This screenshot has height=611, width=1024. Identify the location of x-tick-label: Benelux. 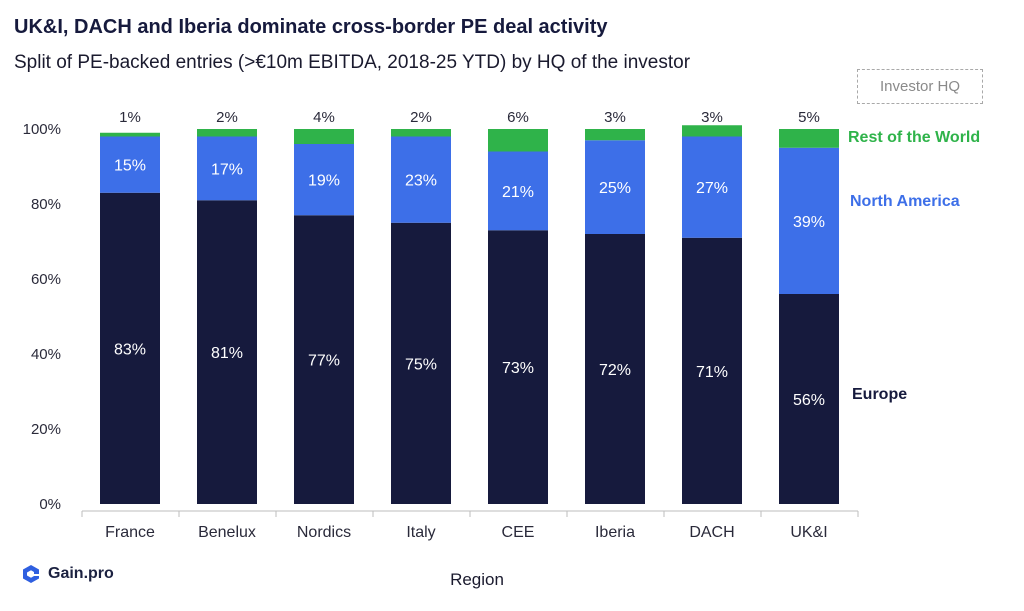
(227, 532).